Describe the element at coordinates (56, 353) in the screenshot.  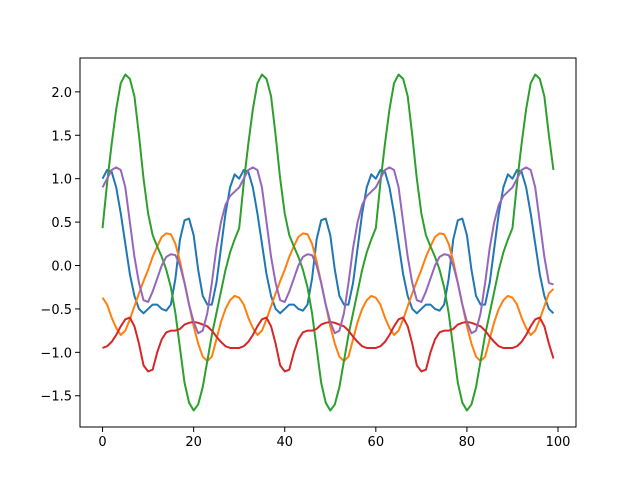
I see `y-tick-label: −1.0` at that location.